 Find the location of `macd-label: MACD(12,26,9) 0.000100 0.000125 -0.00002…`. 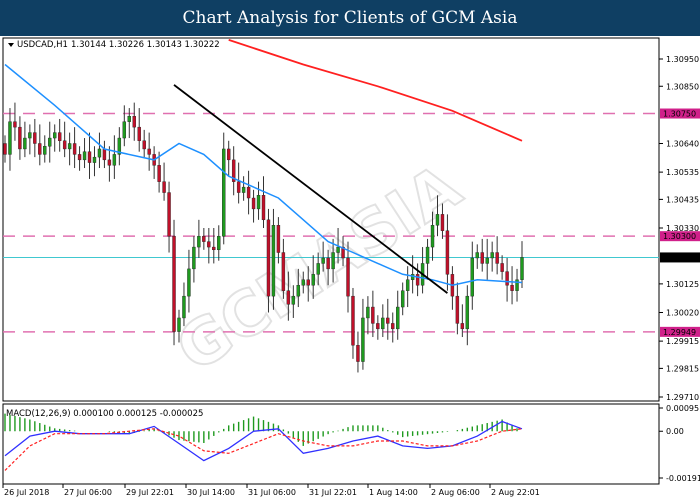

macd-label: MACD(12,26,9) 0.000100 0.000125 -0.00002… is located at coordinates (104, 414).